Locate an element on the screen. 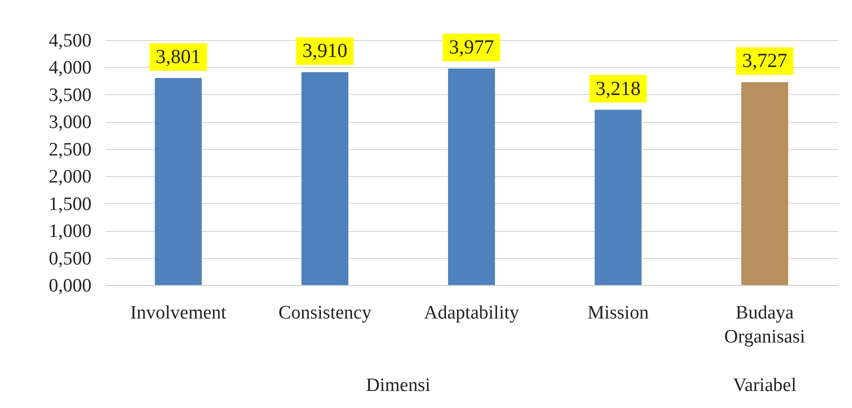 The width and height of the screenshot is (852, 408). data-label: 3,977 is located at coordinates (471, 47).